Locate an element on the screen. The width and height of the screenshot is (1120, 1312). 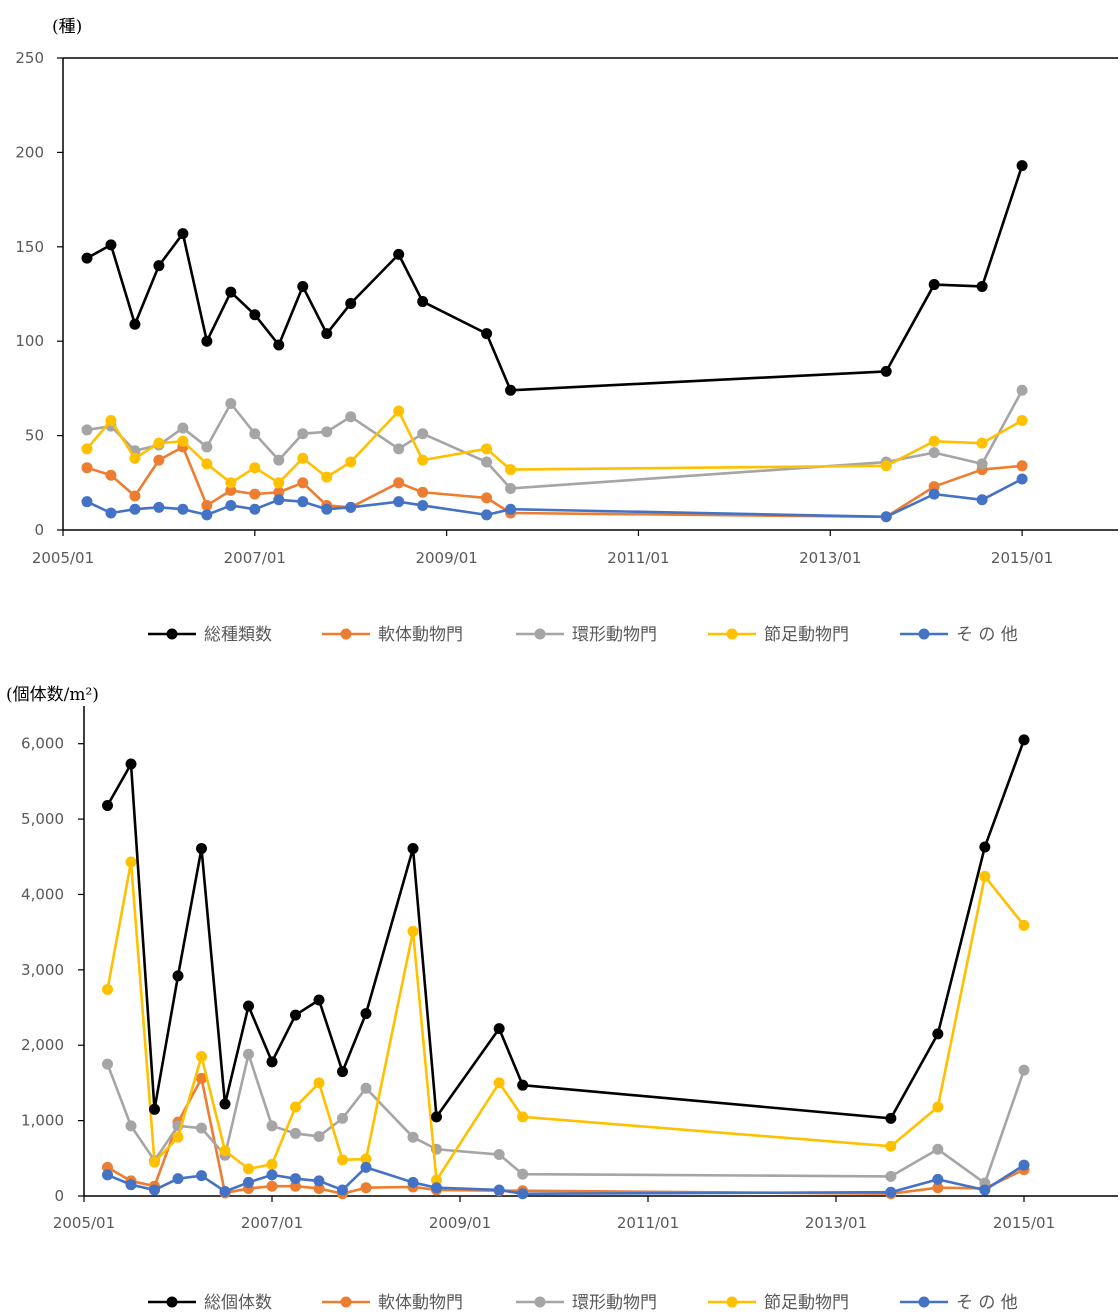
x-tick-label: 2015/01 is located at coordinates (1024, 1223).